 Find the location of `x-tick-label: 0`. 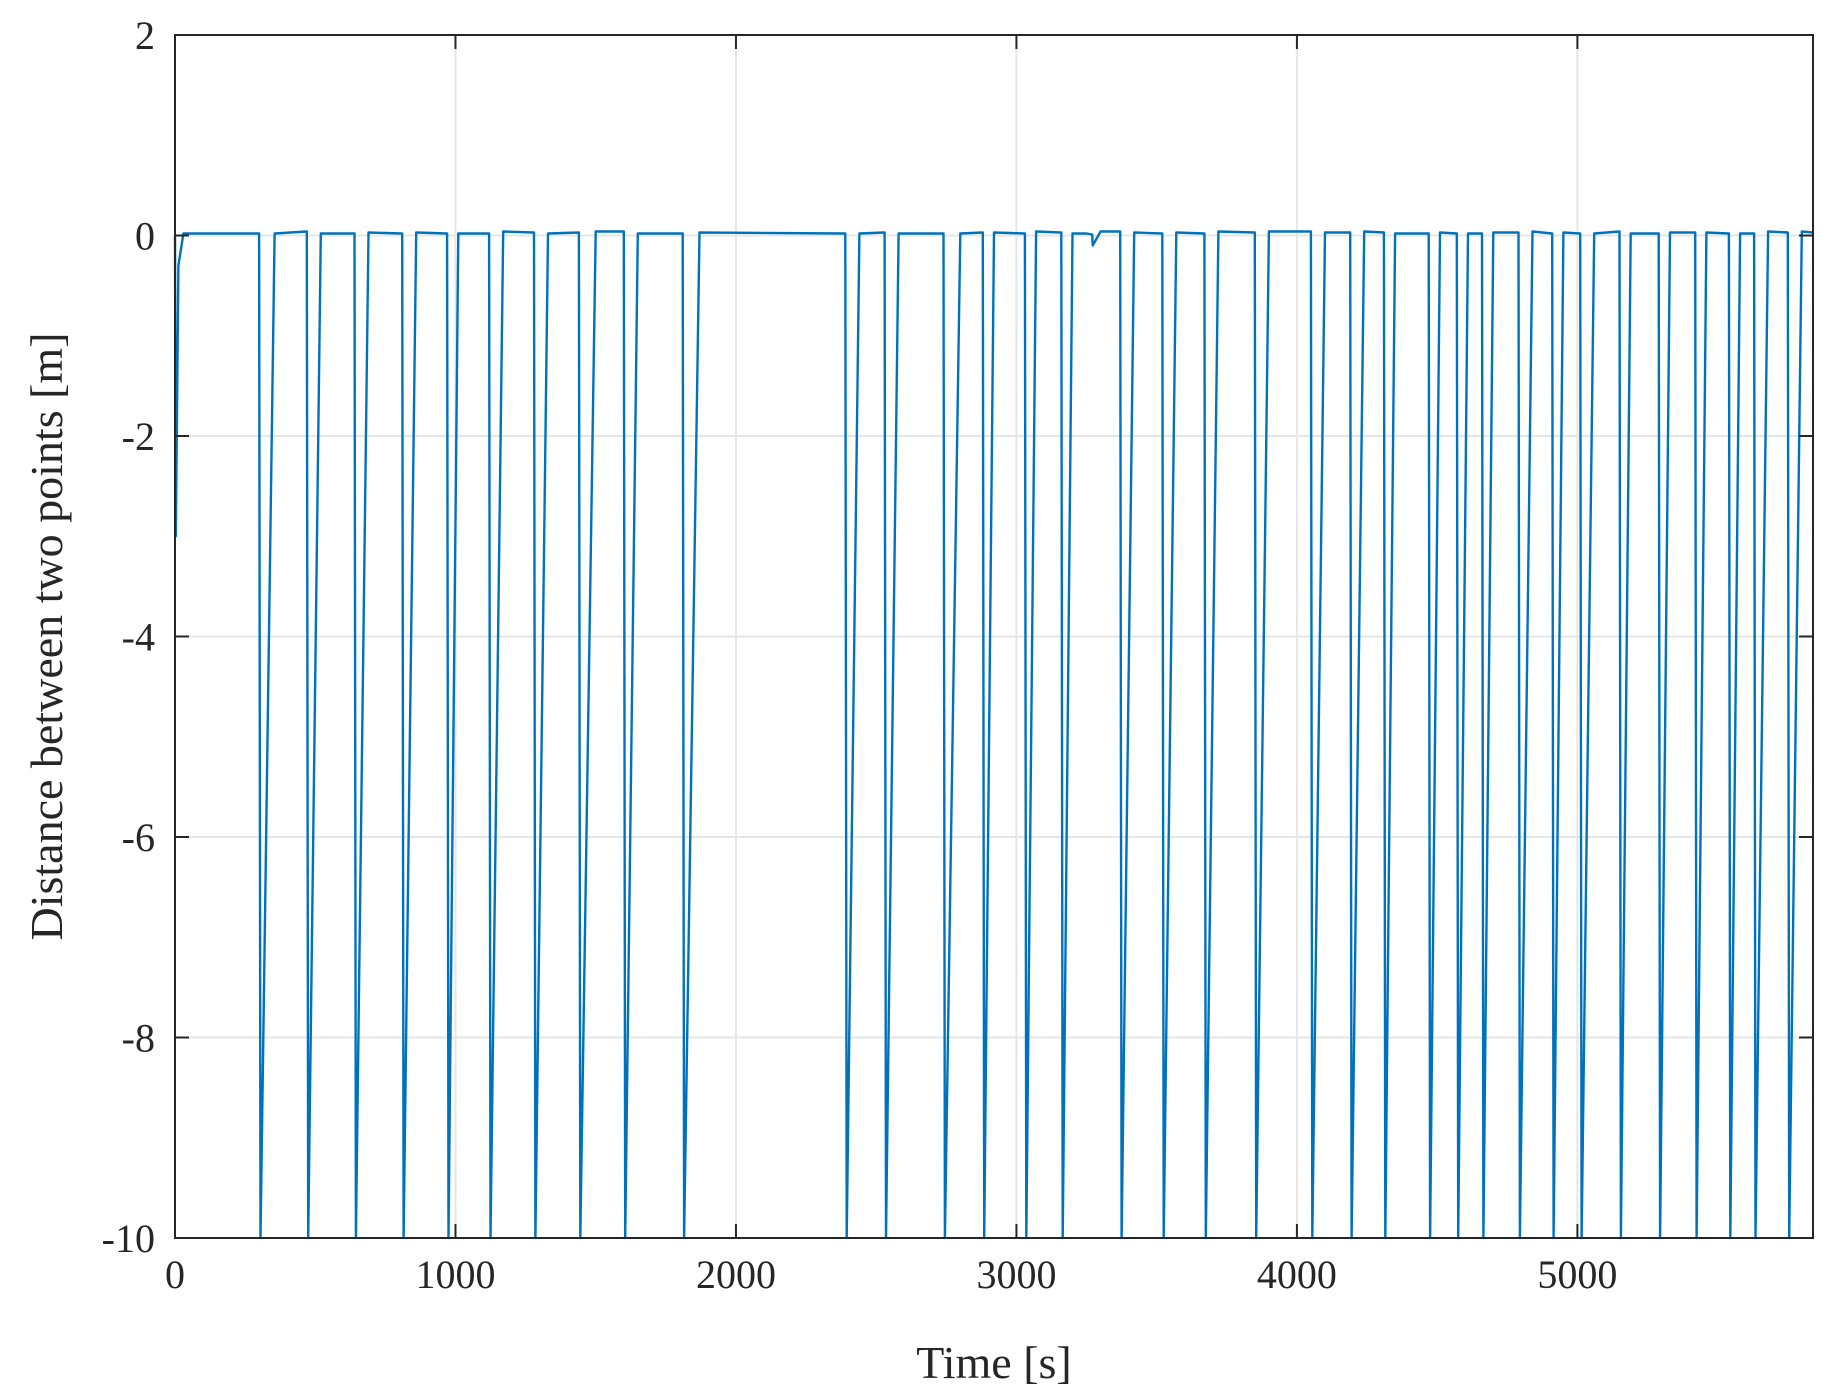

x-tick-label: 0 is located at coordinates (175, 1274).